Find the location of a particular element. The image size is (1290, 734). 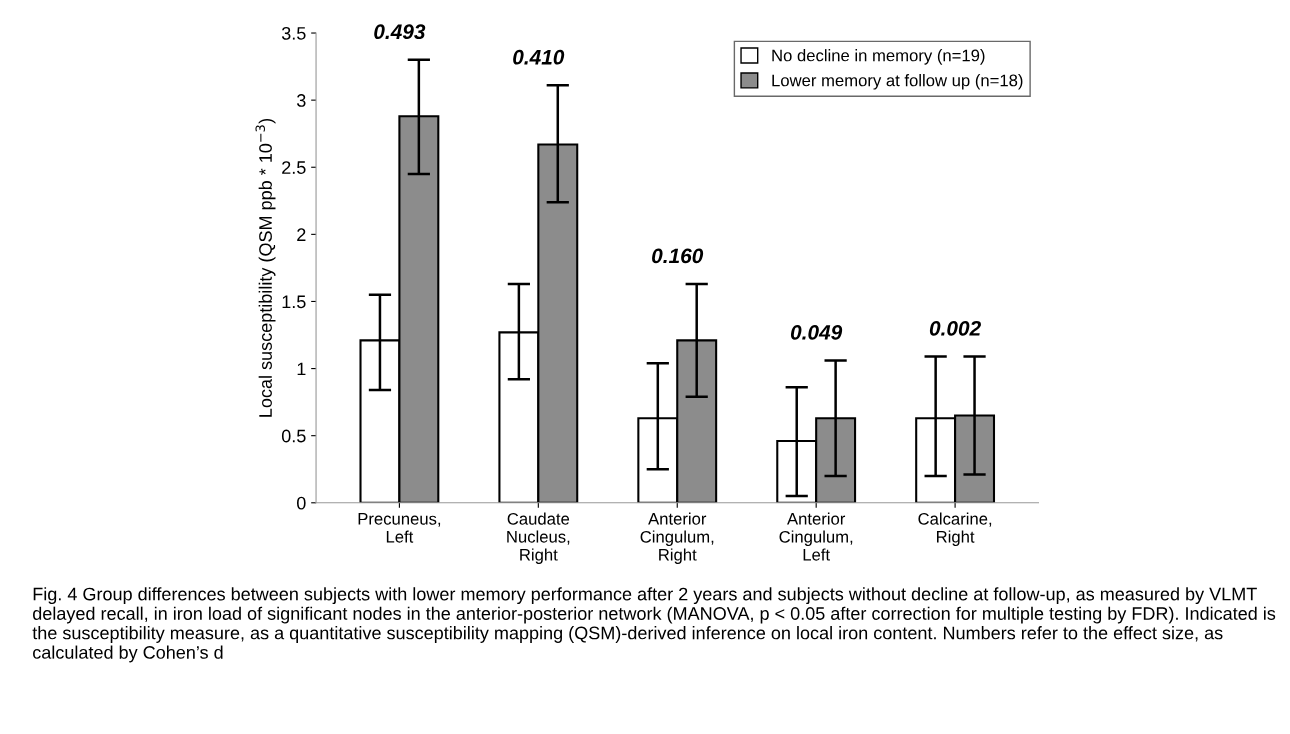

y-tick-label: 0.5 is located at coordinates (293, 436).